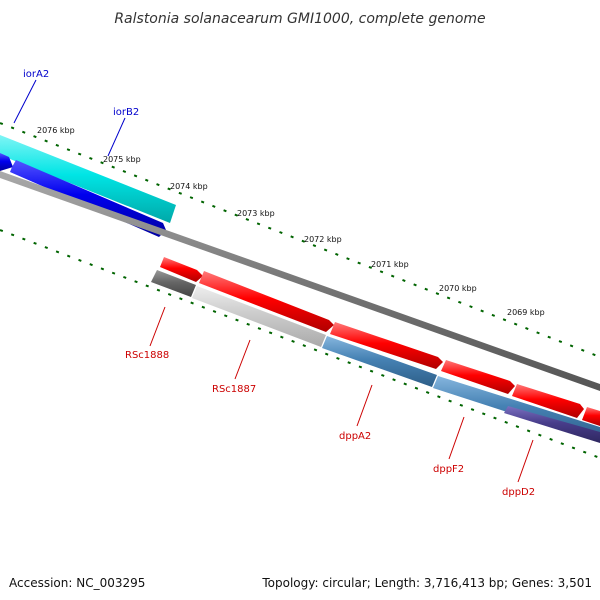 The image size is (600, 600). I want to click on gene-RSc1887, so click(259, 316).